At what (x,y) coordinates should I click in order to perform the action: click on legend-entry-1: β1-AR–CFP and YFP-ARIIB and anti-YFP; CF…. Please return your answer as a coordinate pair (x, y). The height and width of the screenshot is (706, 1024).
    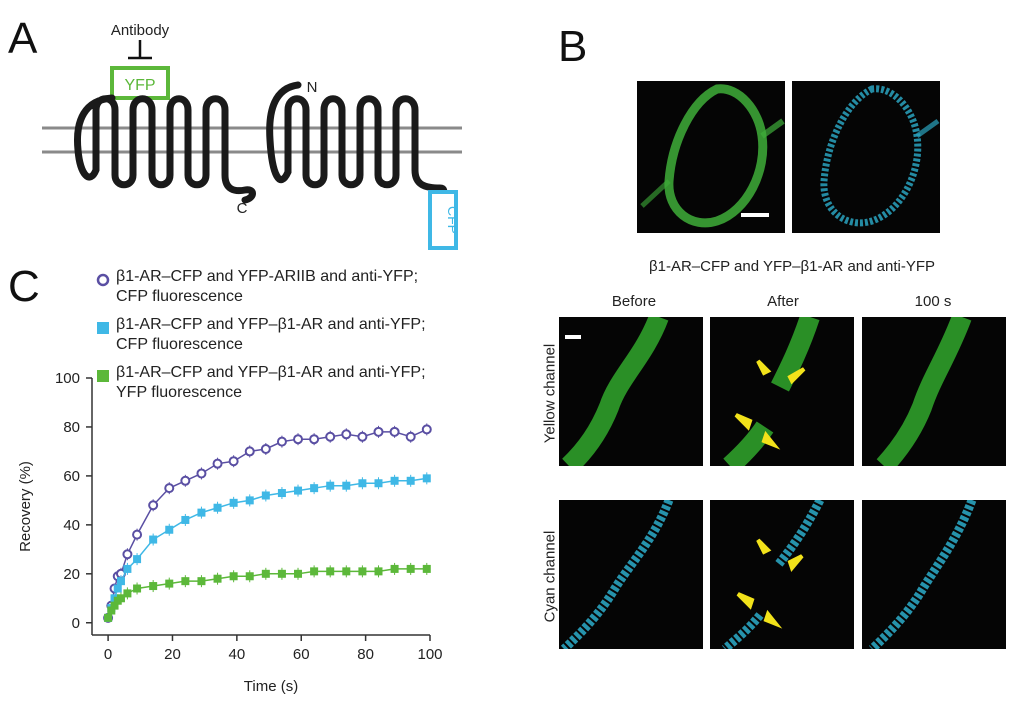
    Looking at the image, I should click on (306, 292).